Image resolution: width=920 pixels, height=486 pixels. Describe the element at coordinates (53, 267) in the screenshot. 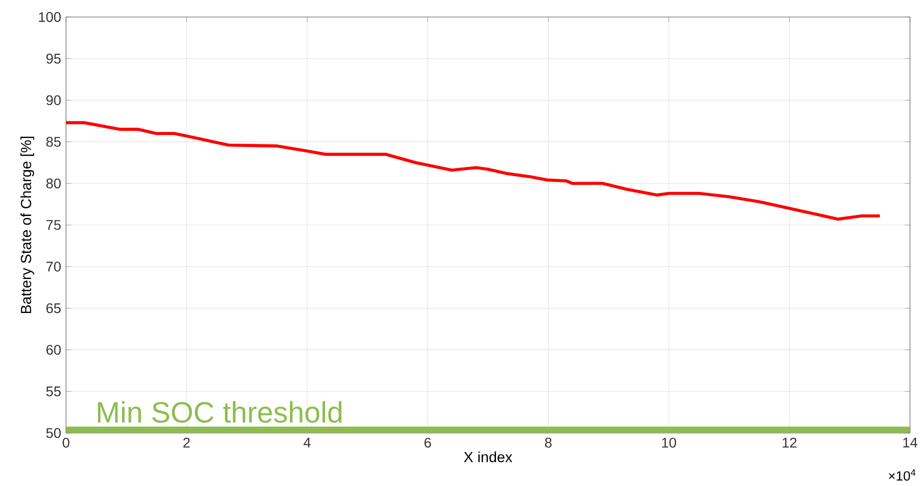

I see `y-tick-label: 70` at that location.